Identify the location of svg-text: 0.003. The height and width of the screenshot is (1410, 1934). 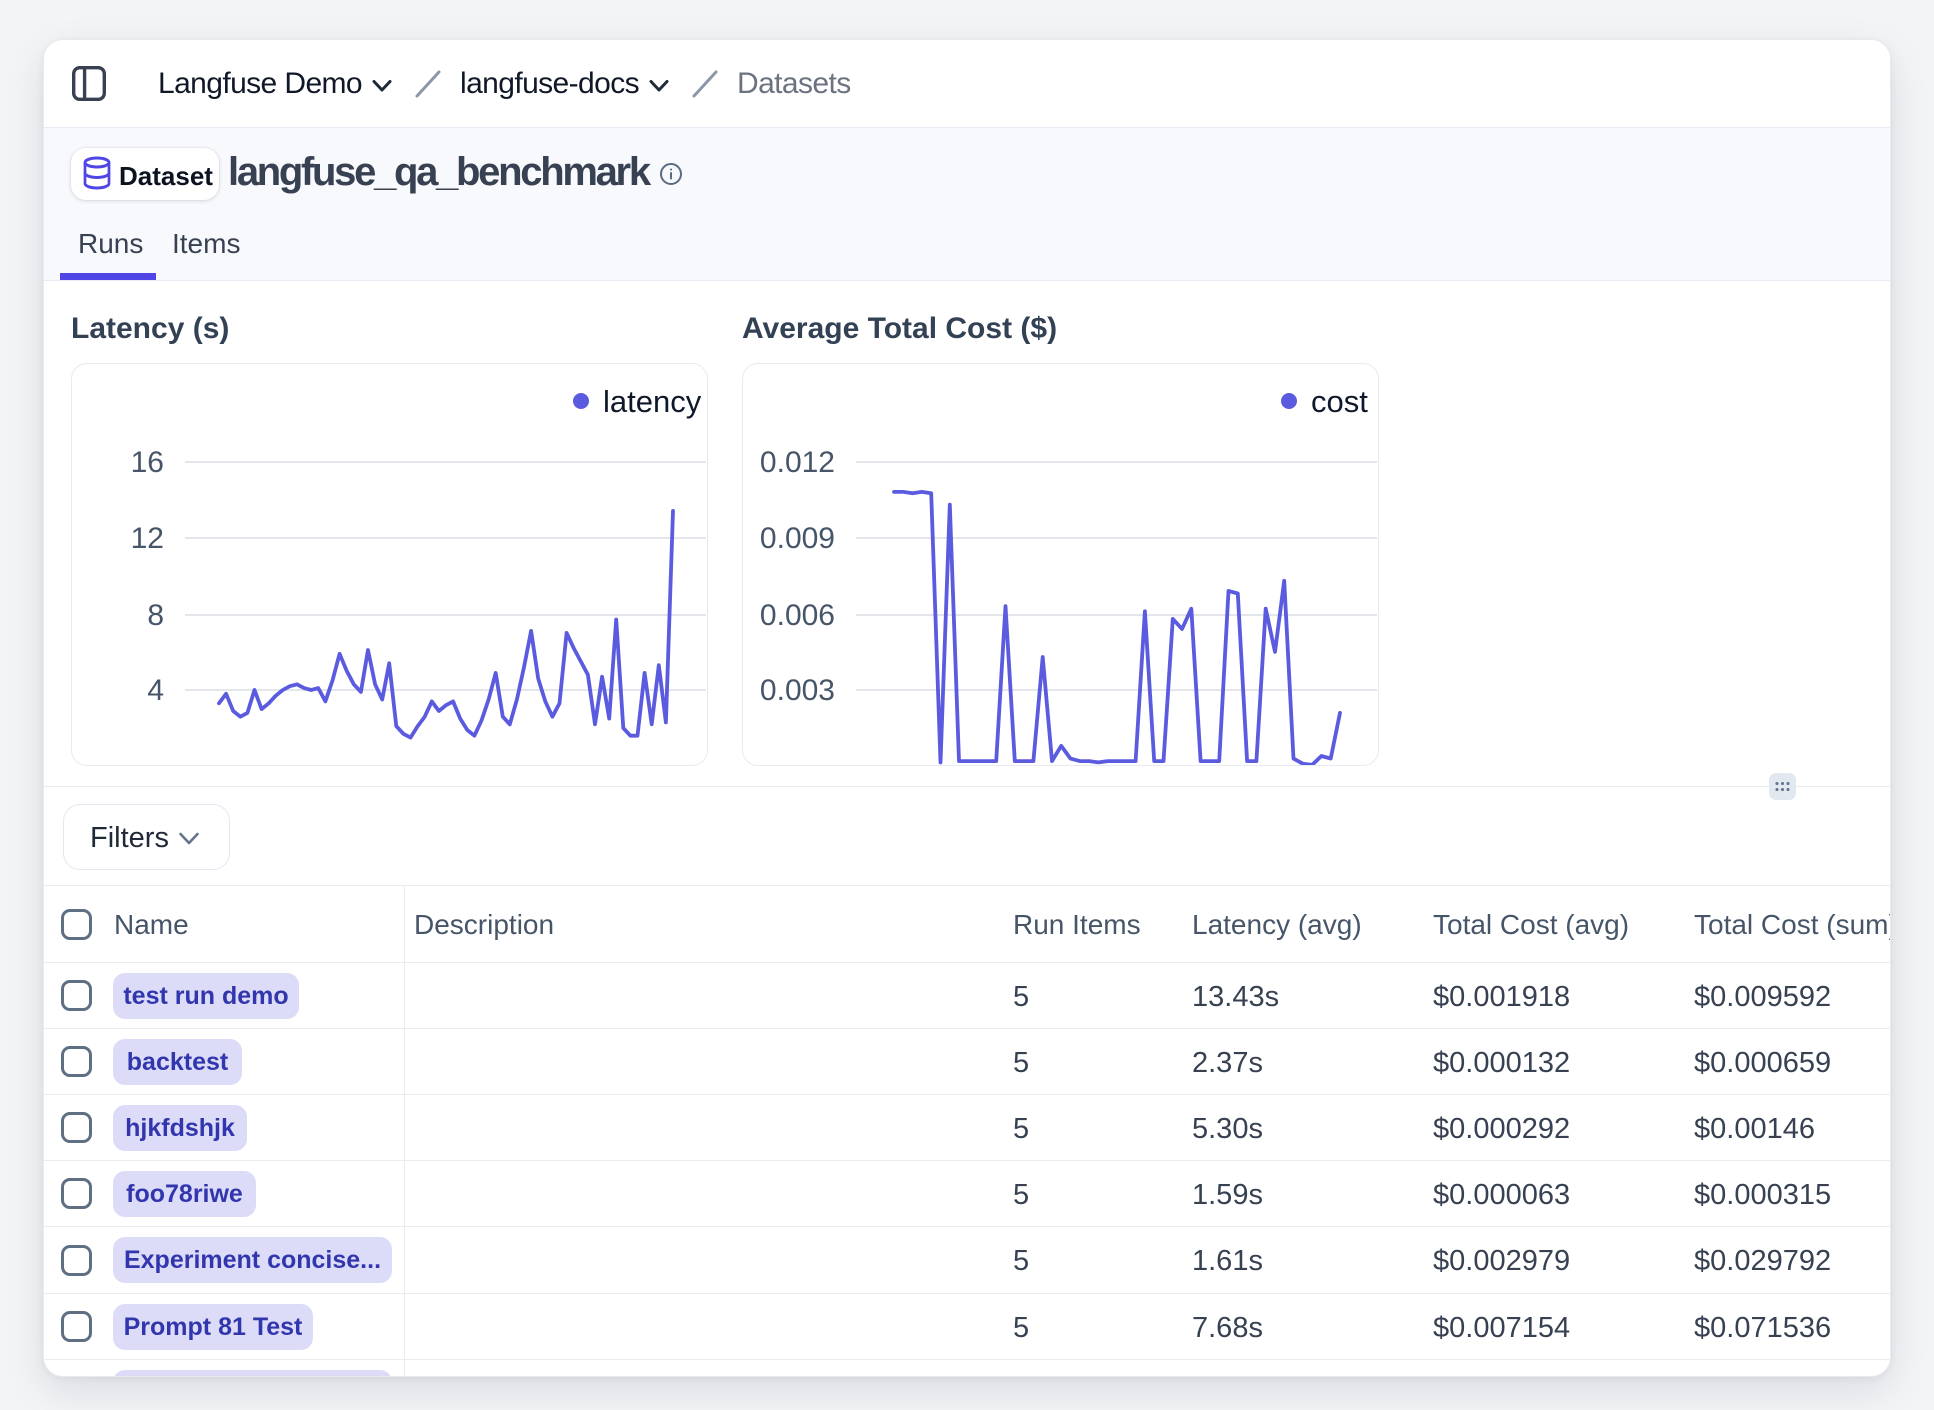
(797, 690).